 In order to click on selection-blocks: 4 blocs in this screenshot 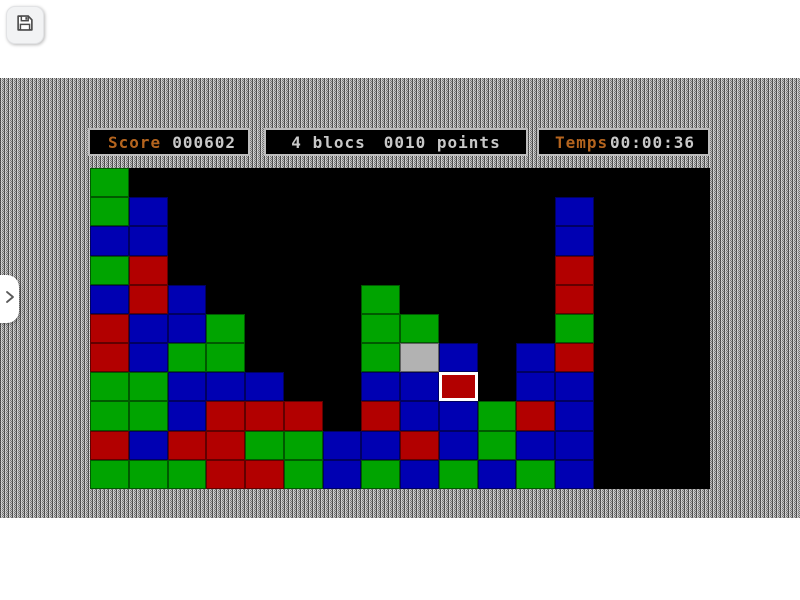, I will do `click(328, 142)`.